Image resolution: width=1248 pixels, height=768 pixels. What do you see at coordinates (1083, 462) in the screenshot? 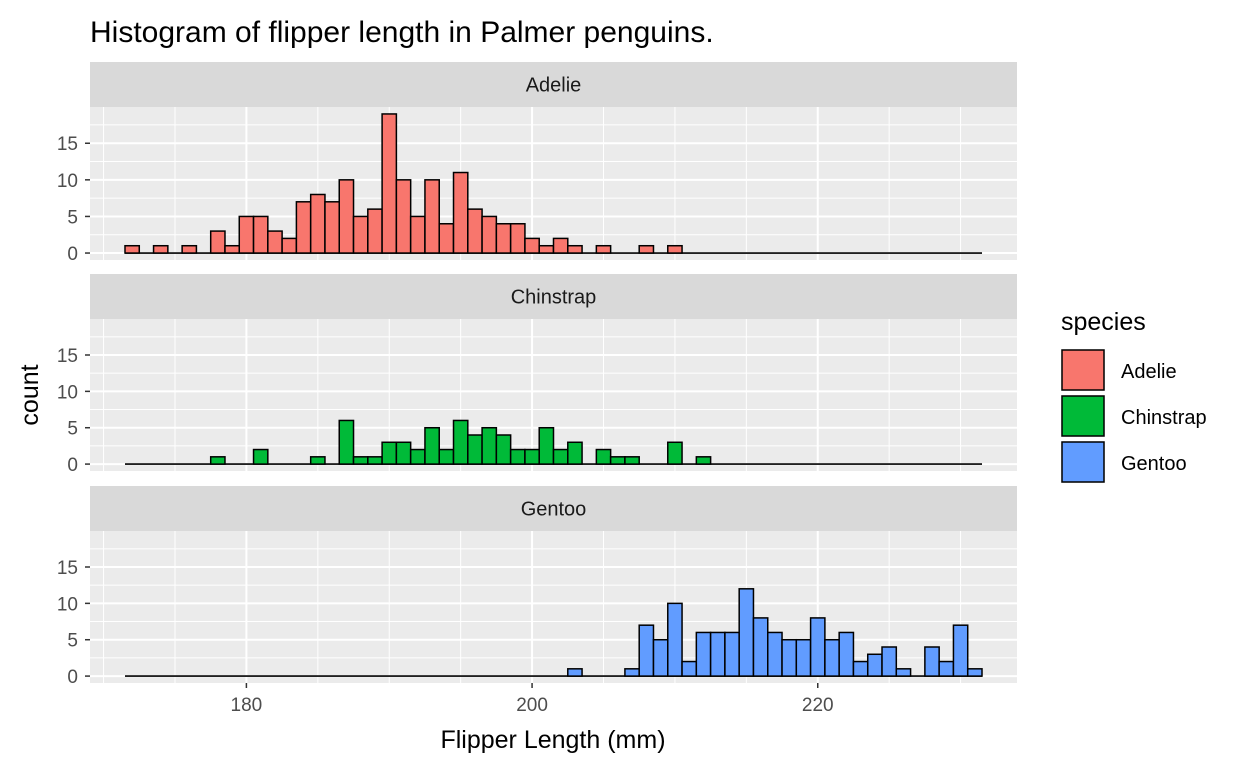
I see `legend-key-gentoo` at bounding box center [1083, 462].